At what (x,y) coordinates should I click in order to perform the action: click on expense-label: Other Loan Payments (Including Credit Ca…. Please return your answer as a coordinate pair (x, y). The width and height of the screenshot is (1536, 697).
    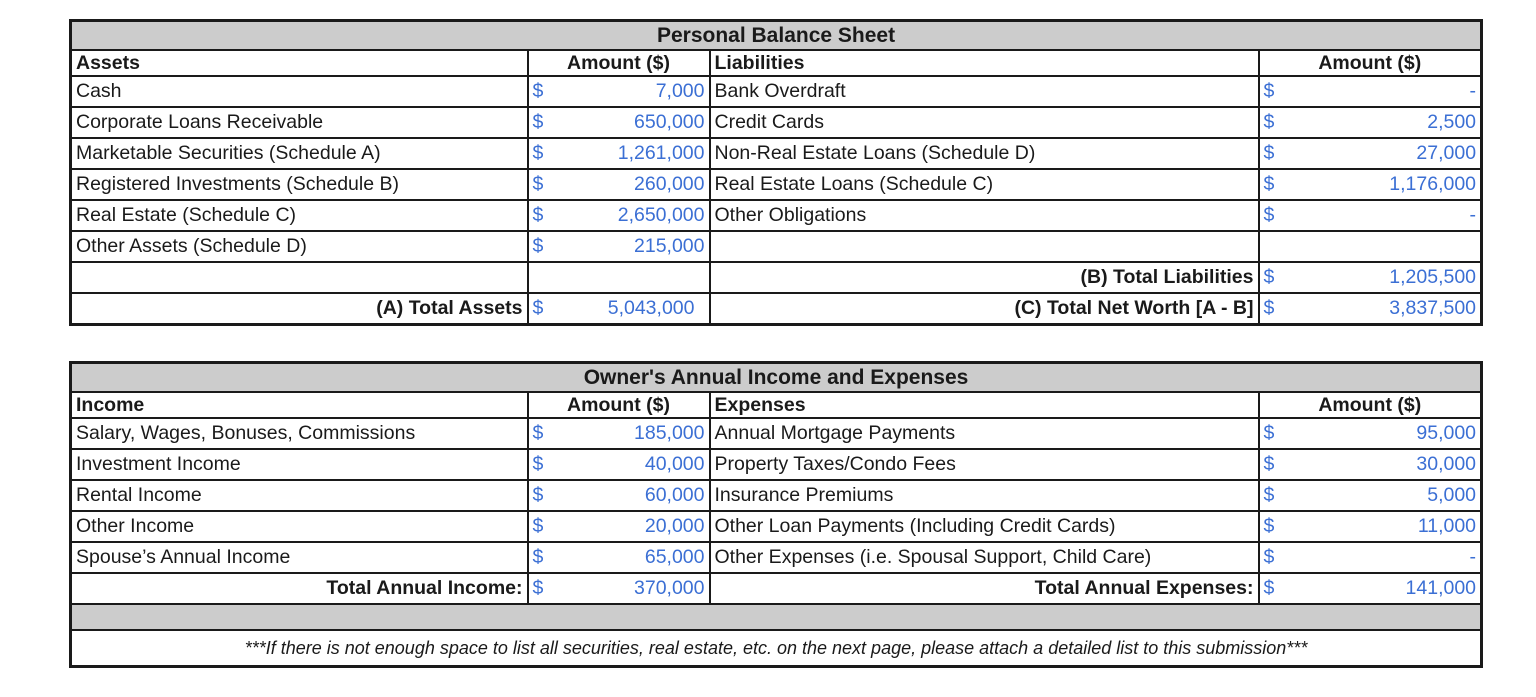
    Looking at the image, I should click on (984, 526).